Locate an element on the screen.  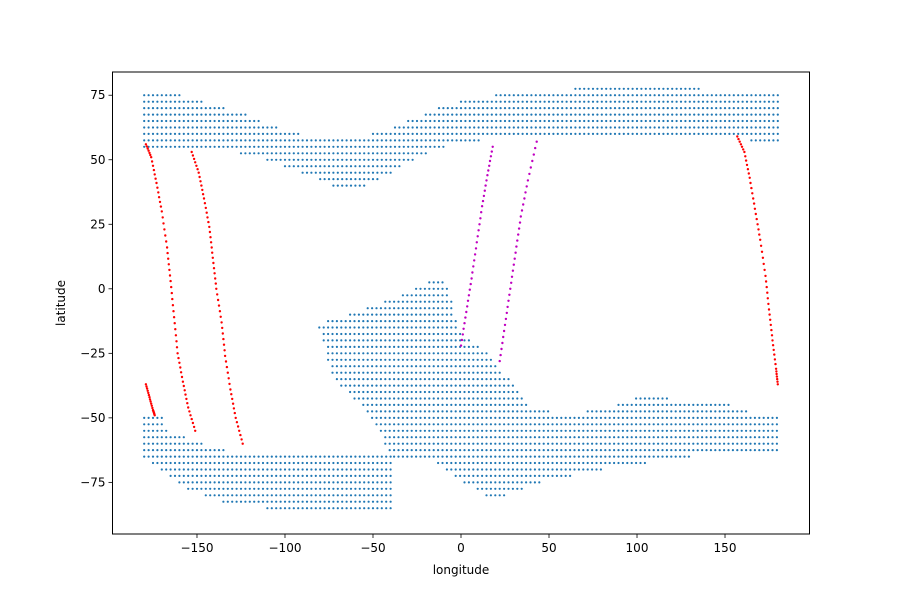
x-axis-label: longitude is located at coordinates (461, 570).